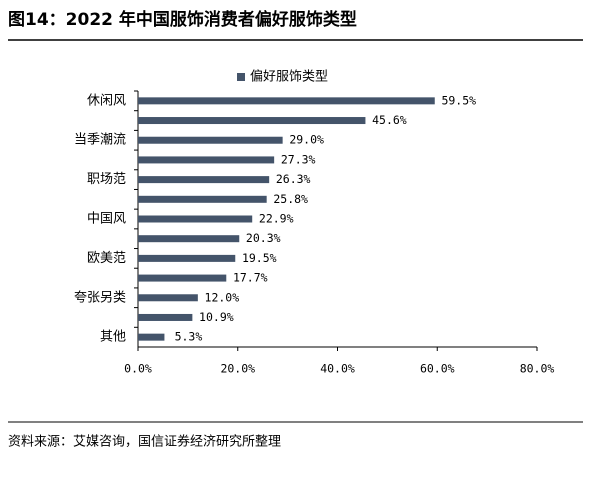  Describe the element at coordinates (276, 219) in the screenshot. I see `value-label: 22.9%` at that location.